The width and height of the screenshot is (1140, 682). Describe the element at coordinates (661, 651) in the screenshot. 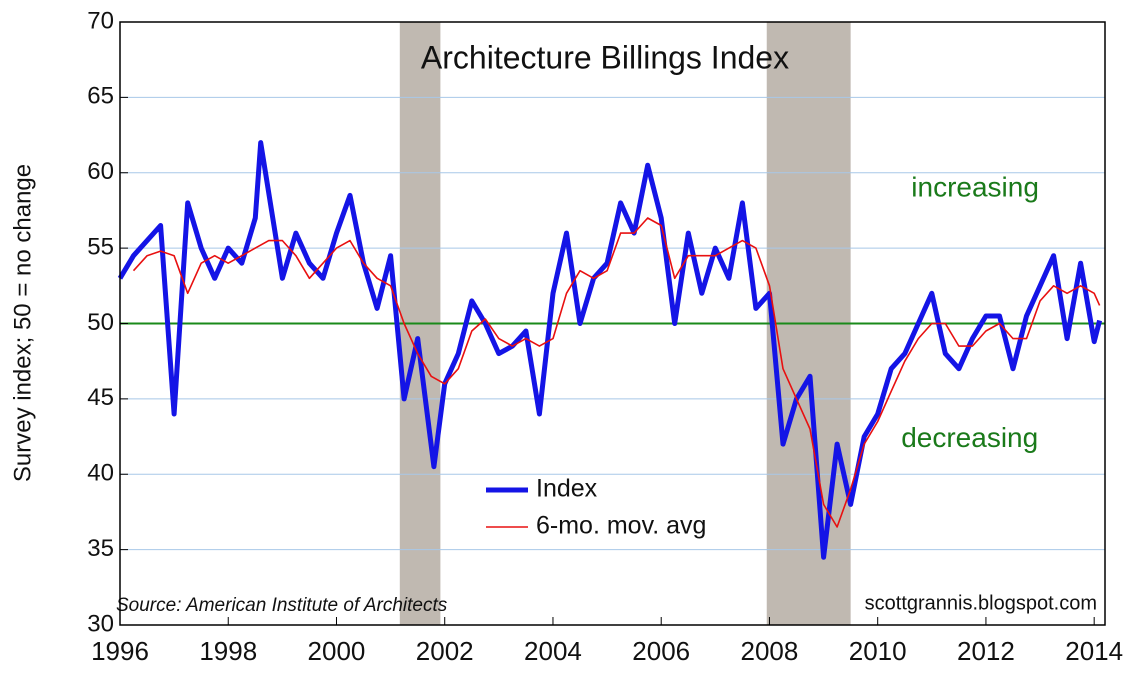

I see `x-tick-label: 2006` at that location.